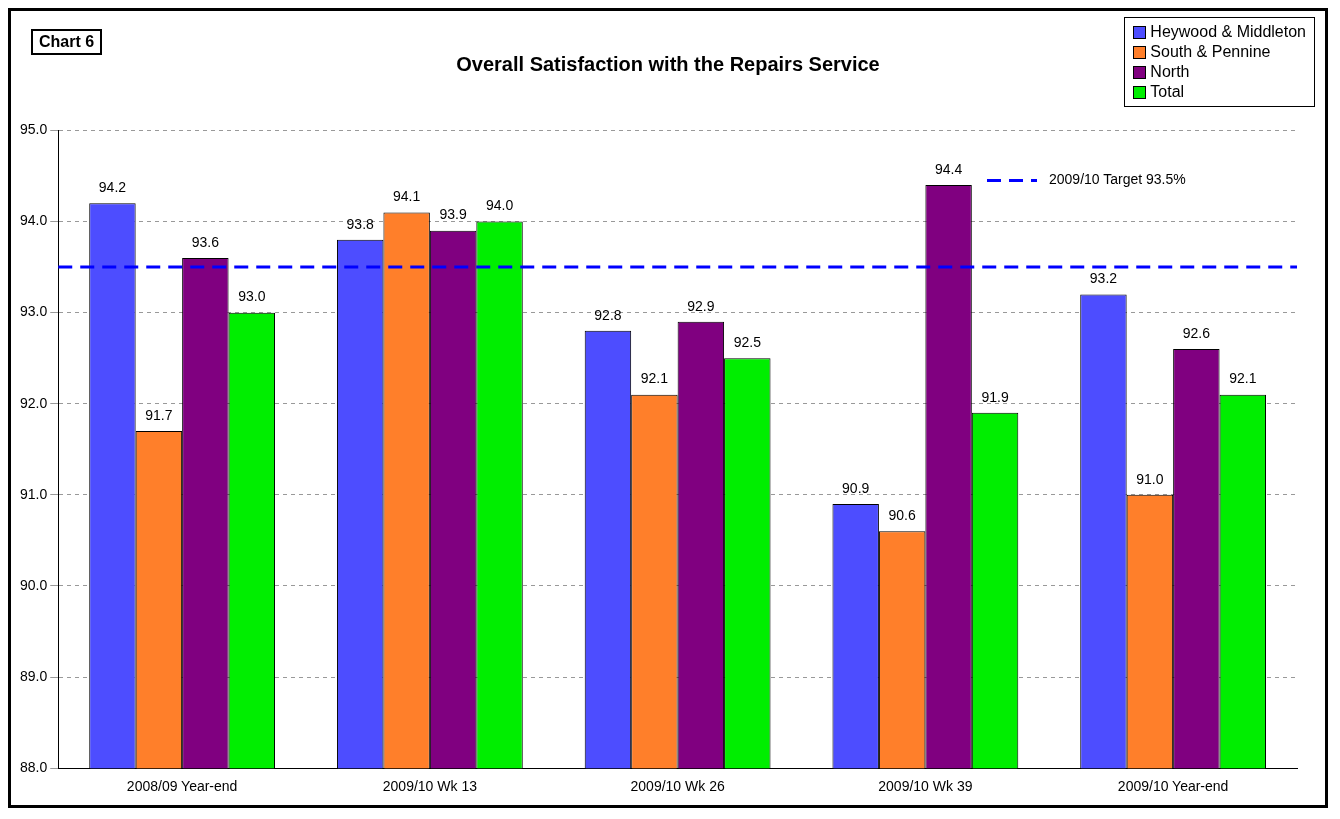  What do you see at coordinates (948, 168) in the screenshot?
I see `data-label: 94.4` at bounding box center [948, 168].